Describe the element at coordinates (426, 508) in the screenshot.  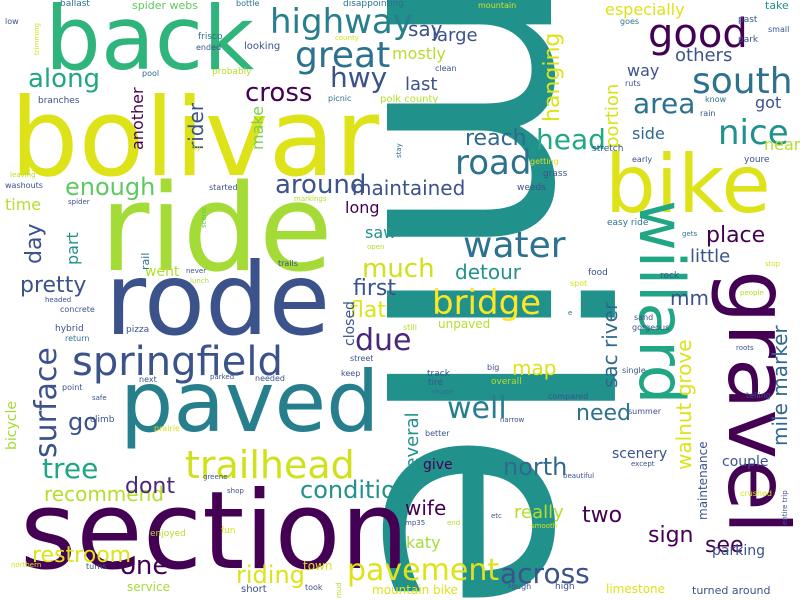
I see `word: wife` at that location.